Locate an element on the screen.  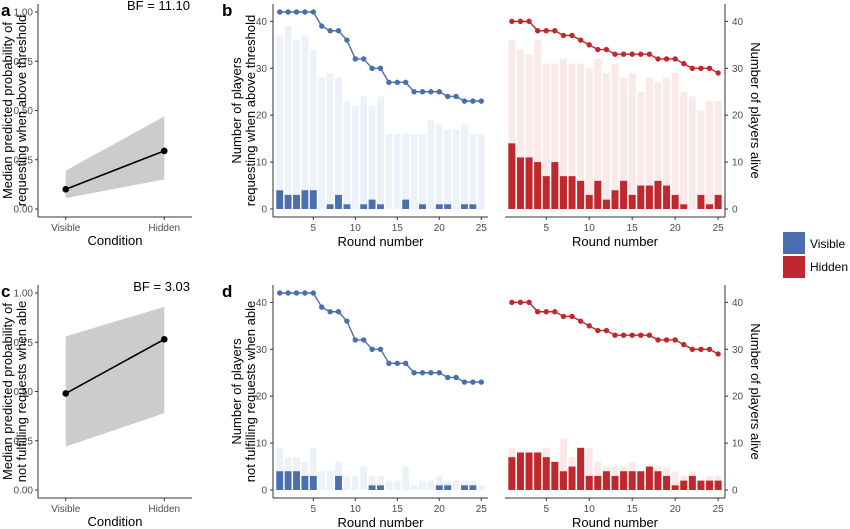
x-axis-title: Round number is located at coordinates (615, 241).